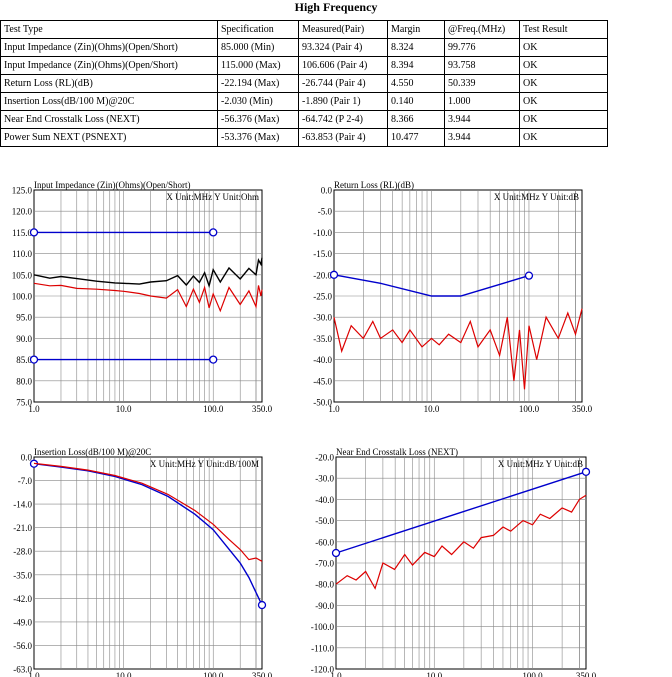 The width and height of the screenshot is (672, 677). What do you see at coordinates (416, 47) in the screenshot?
I see `table-cell: 8.324` at bounding box center [416, 47].